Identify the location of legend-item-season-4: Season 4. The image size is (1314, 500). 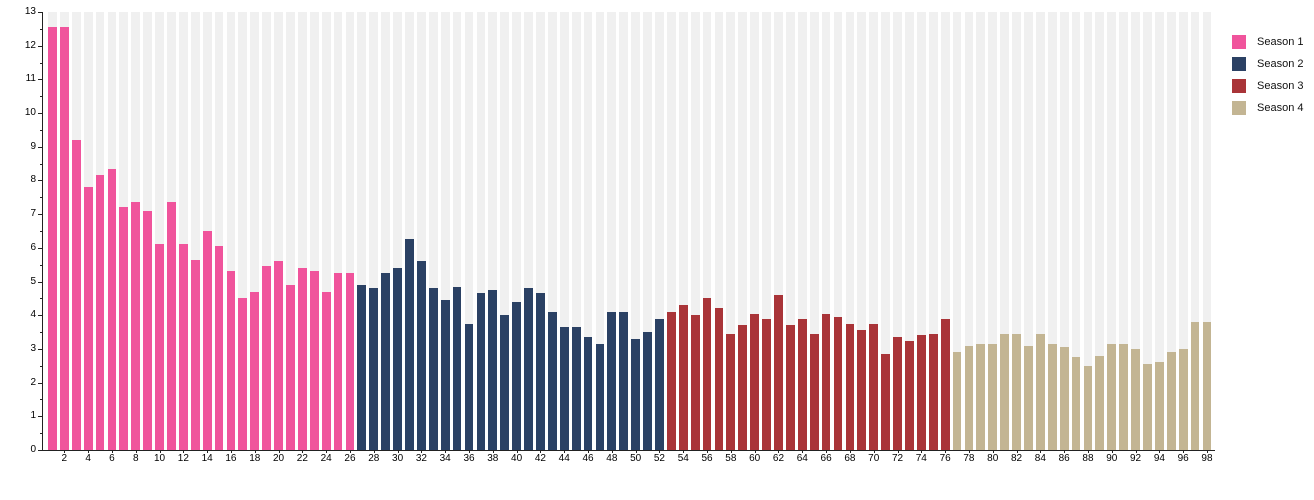
(1267, 108).